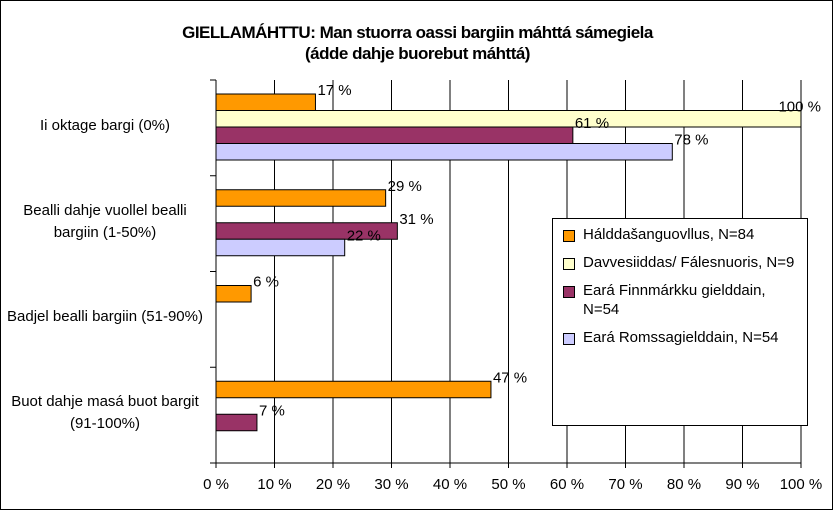 The width and height of the screenshot is (835, 512). Describe the element at coordinates (742, 484) in the screenshot. I see `x-tick-label: 90 %` at that location.